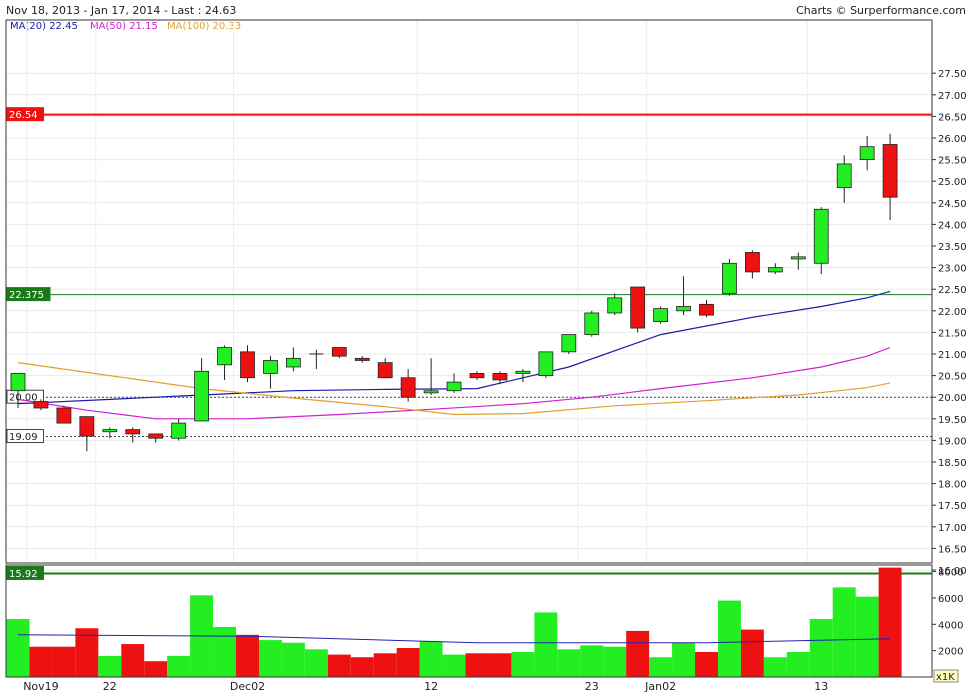 The width and height of the screenshot is (980, 700). Describe the element at coordinates (952, 161) in the screenshot. I see `price-tick-label: 25.50` at that location.